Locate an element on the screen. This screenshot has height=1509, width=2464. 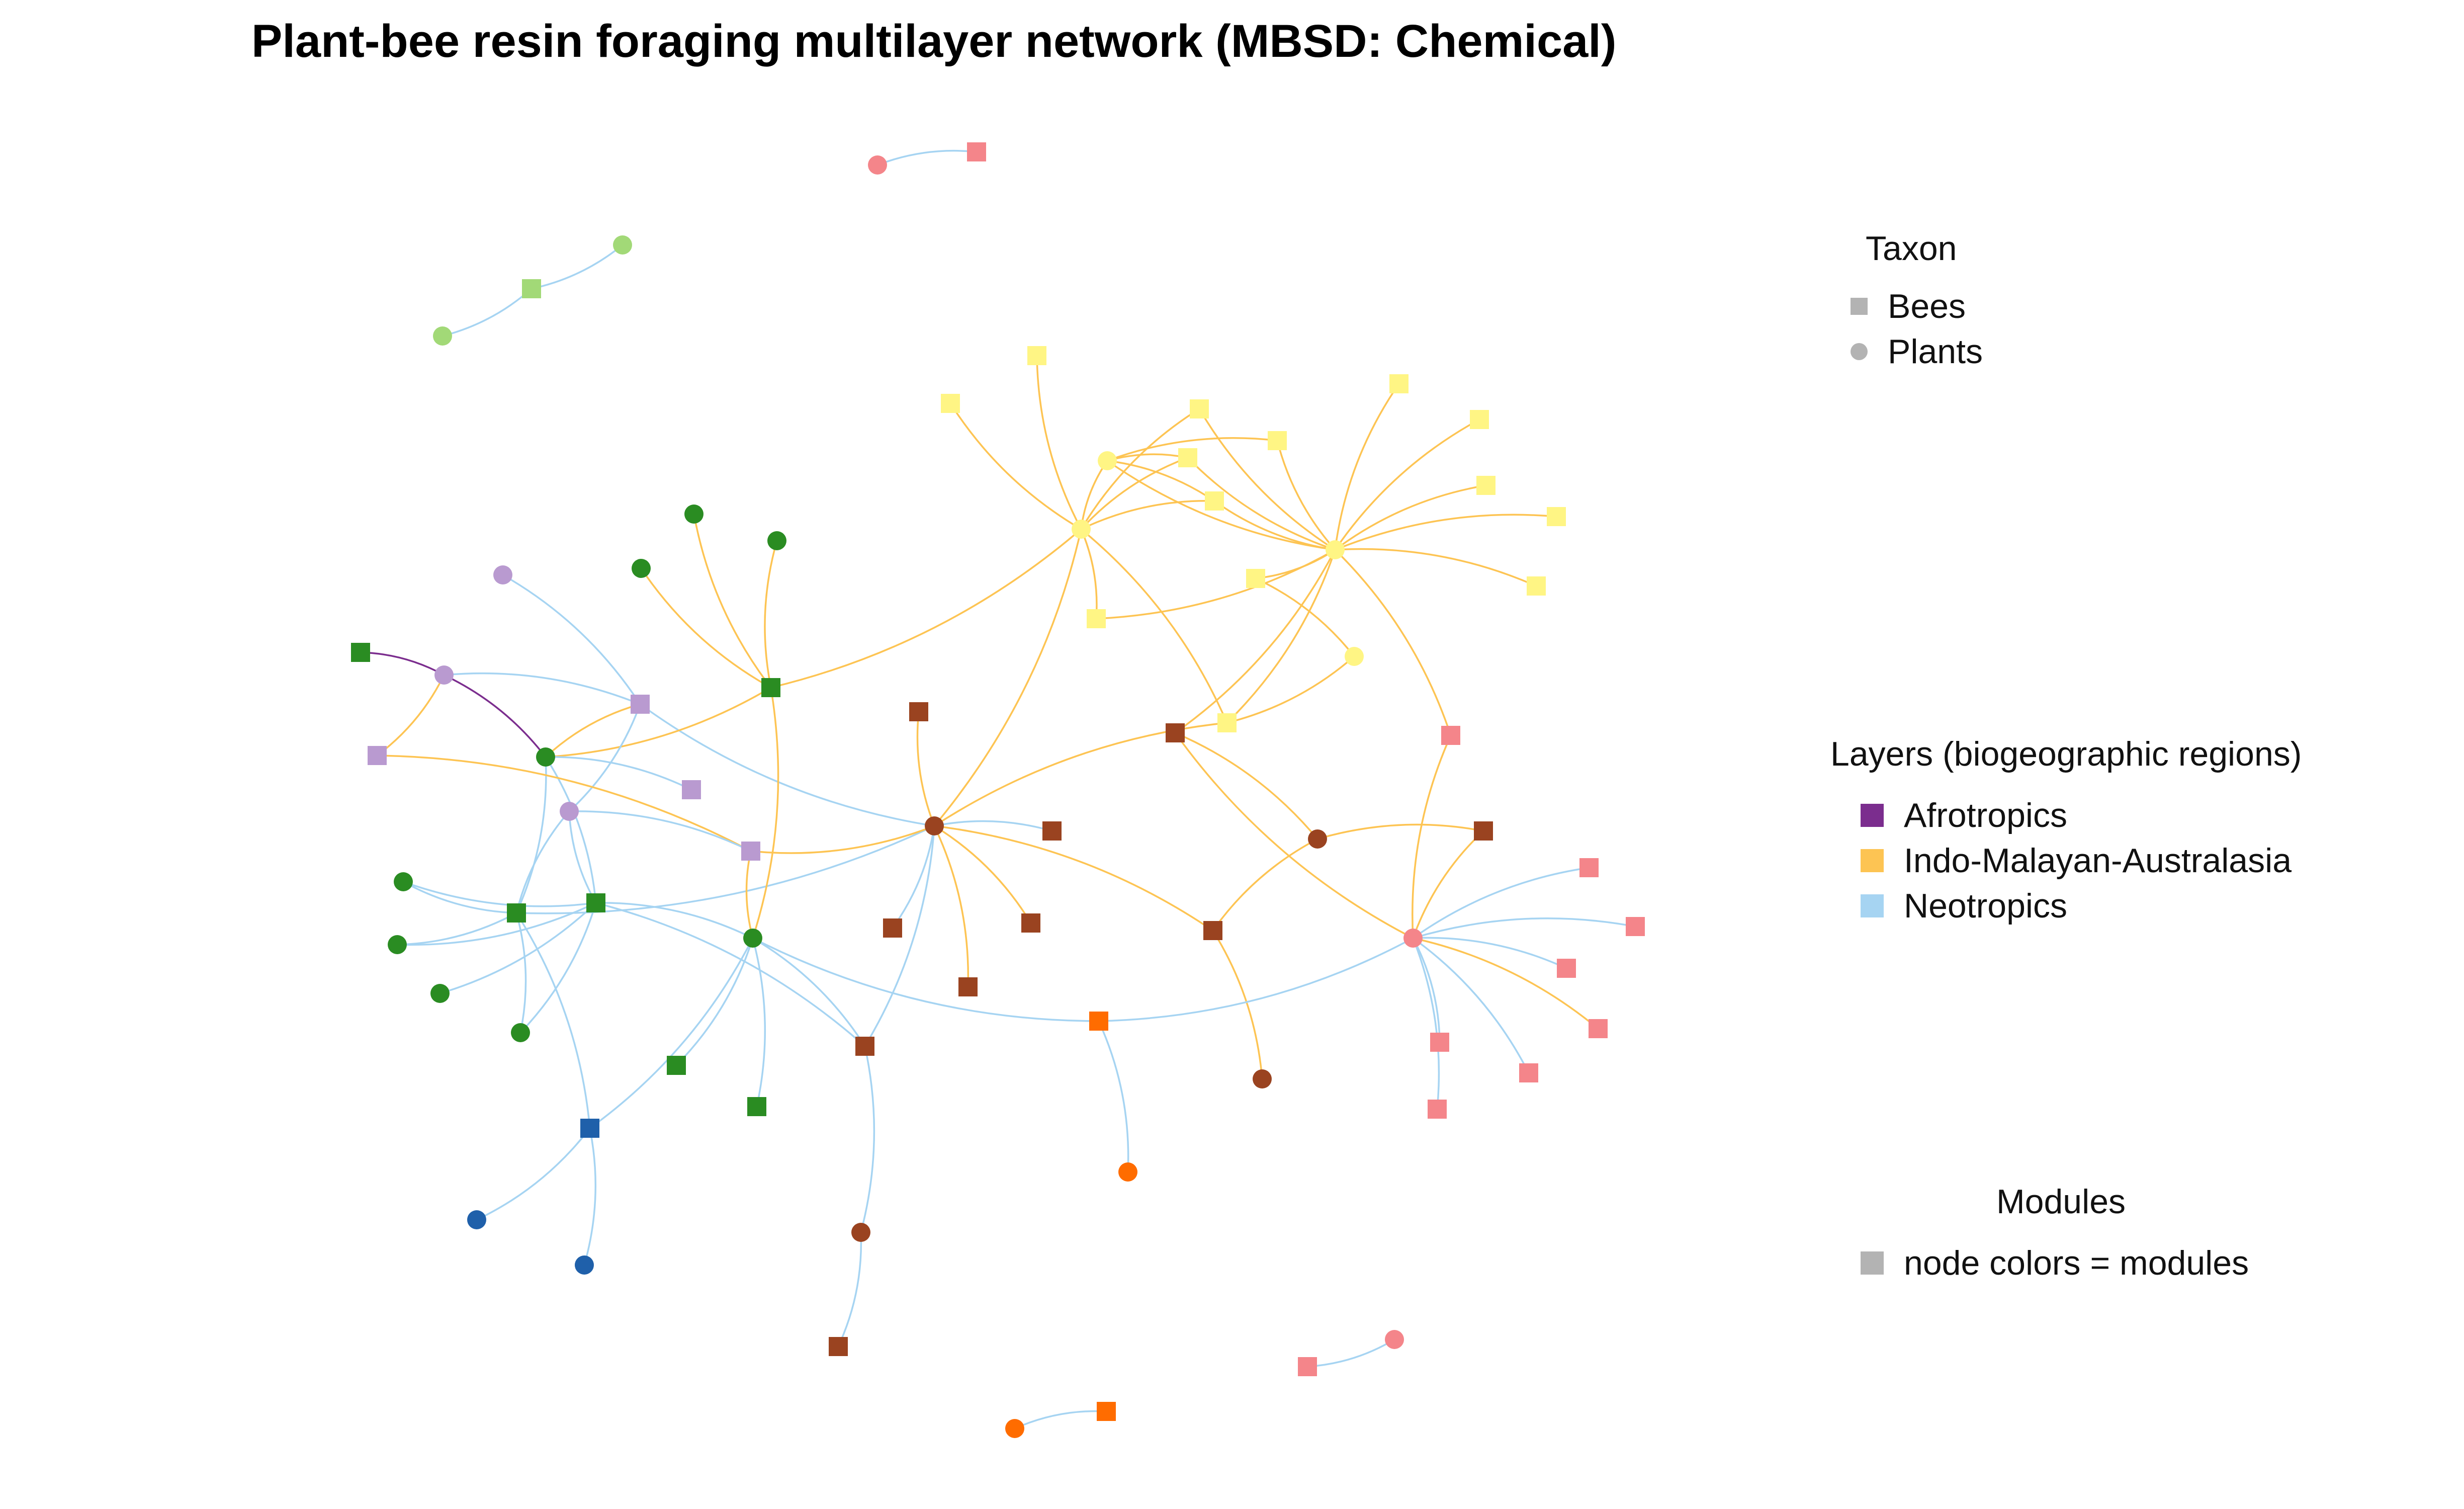
legend-label-neotropics: Neotropics is located at coordinates (1986, 906).